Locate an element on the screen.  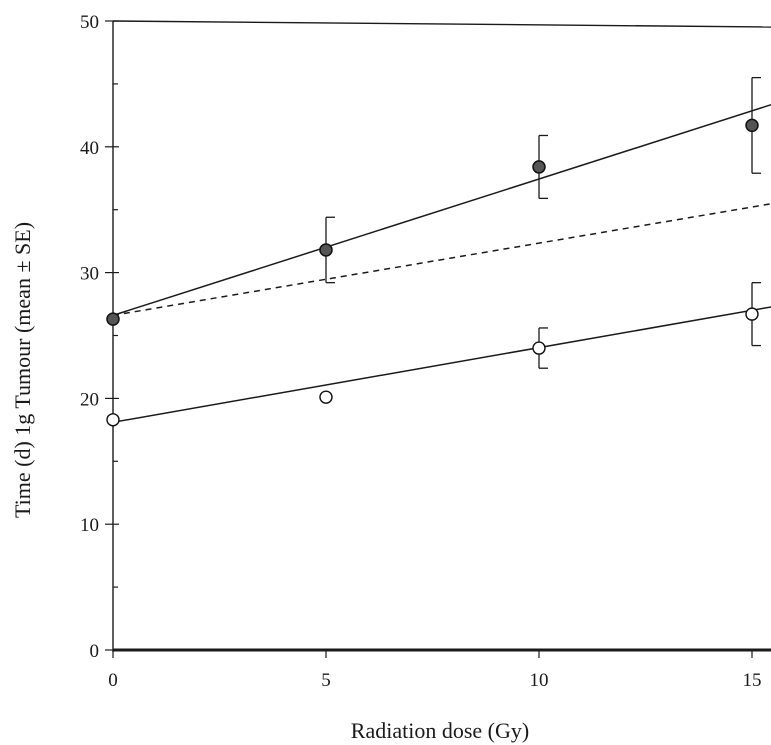
x-tick-label: 15 is located at coordinates (752, 680).